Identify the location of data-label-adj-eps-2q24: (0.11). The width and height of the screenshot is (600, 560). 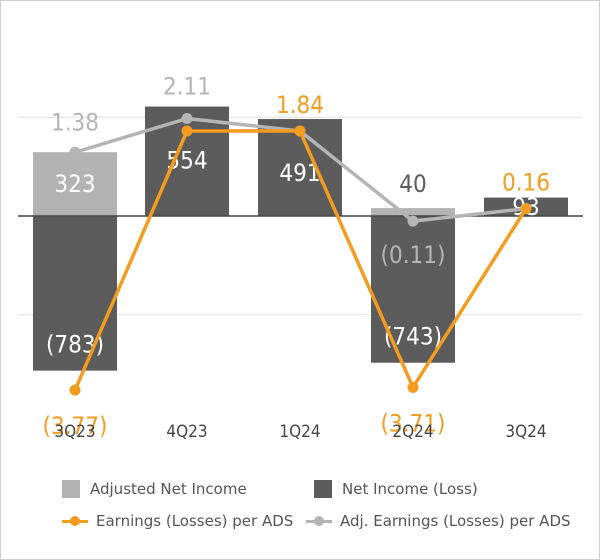
(413, 255).